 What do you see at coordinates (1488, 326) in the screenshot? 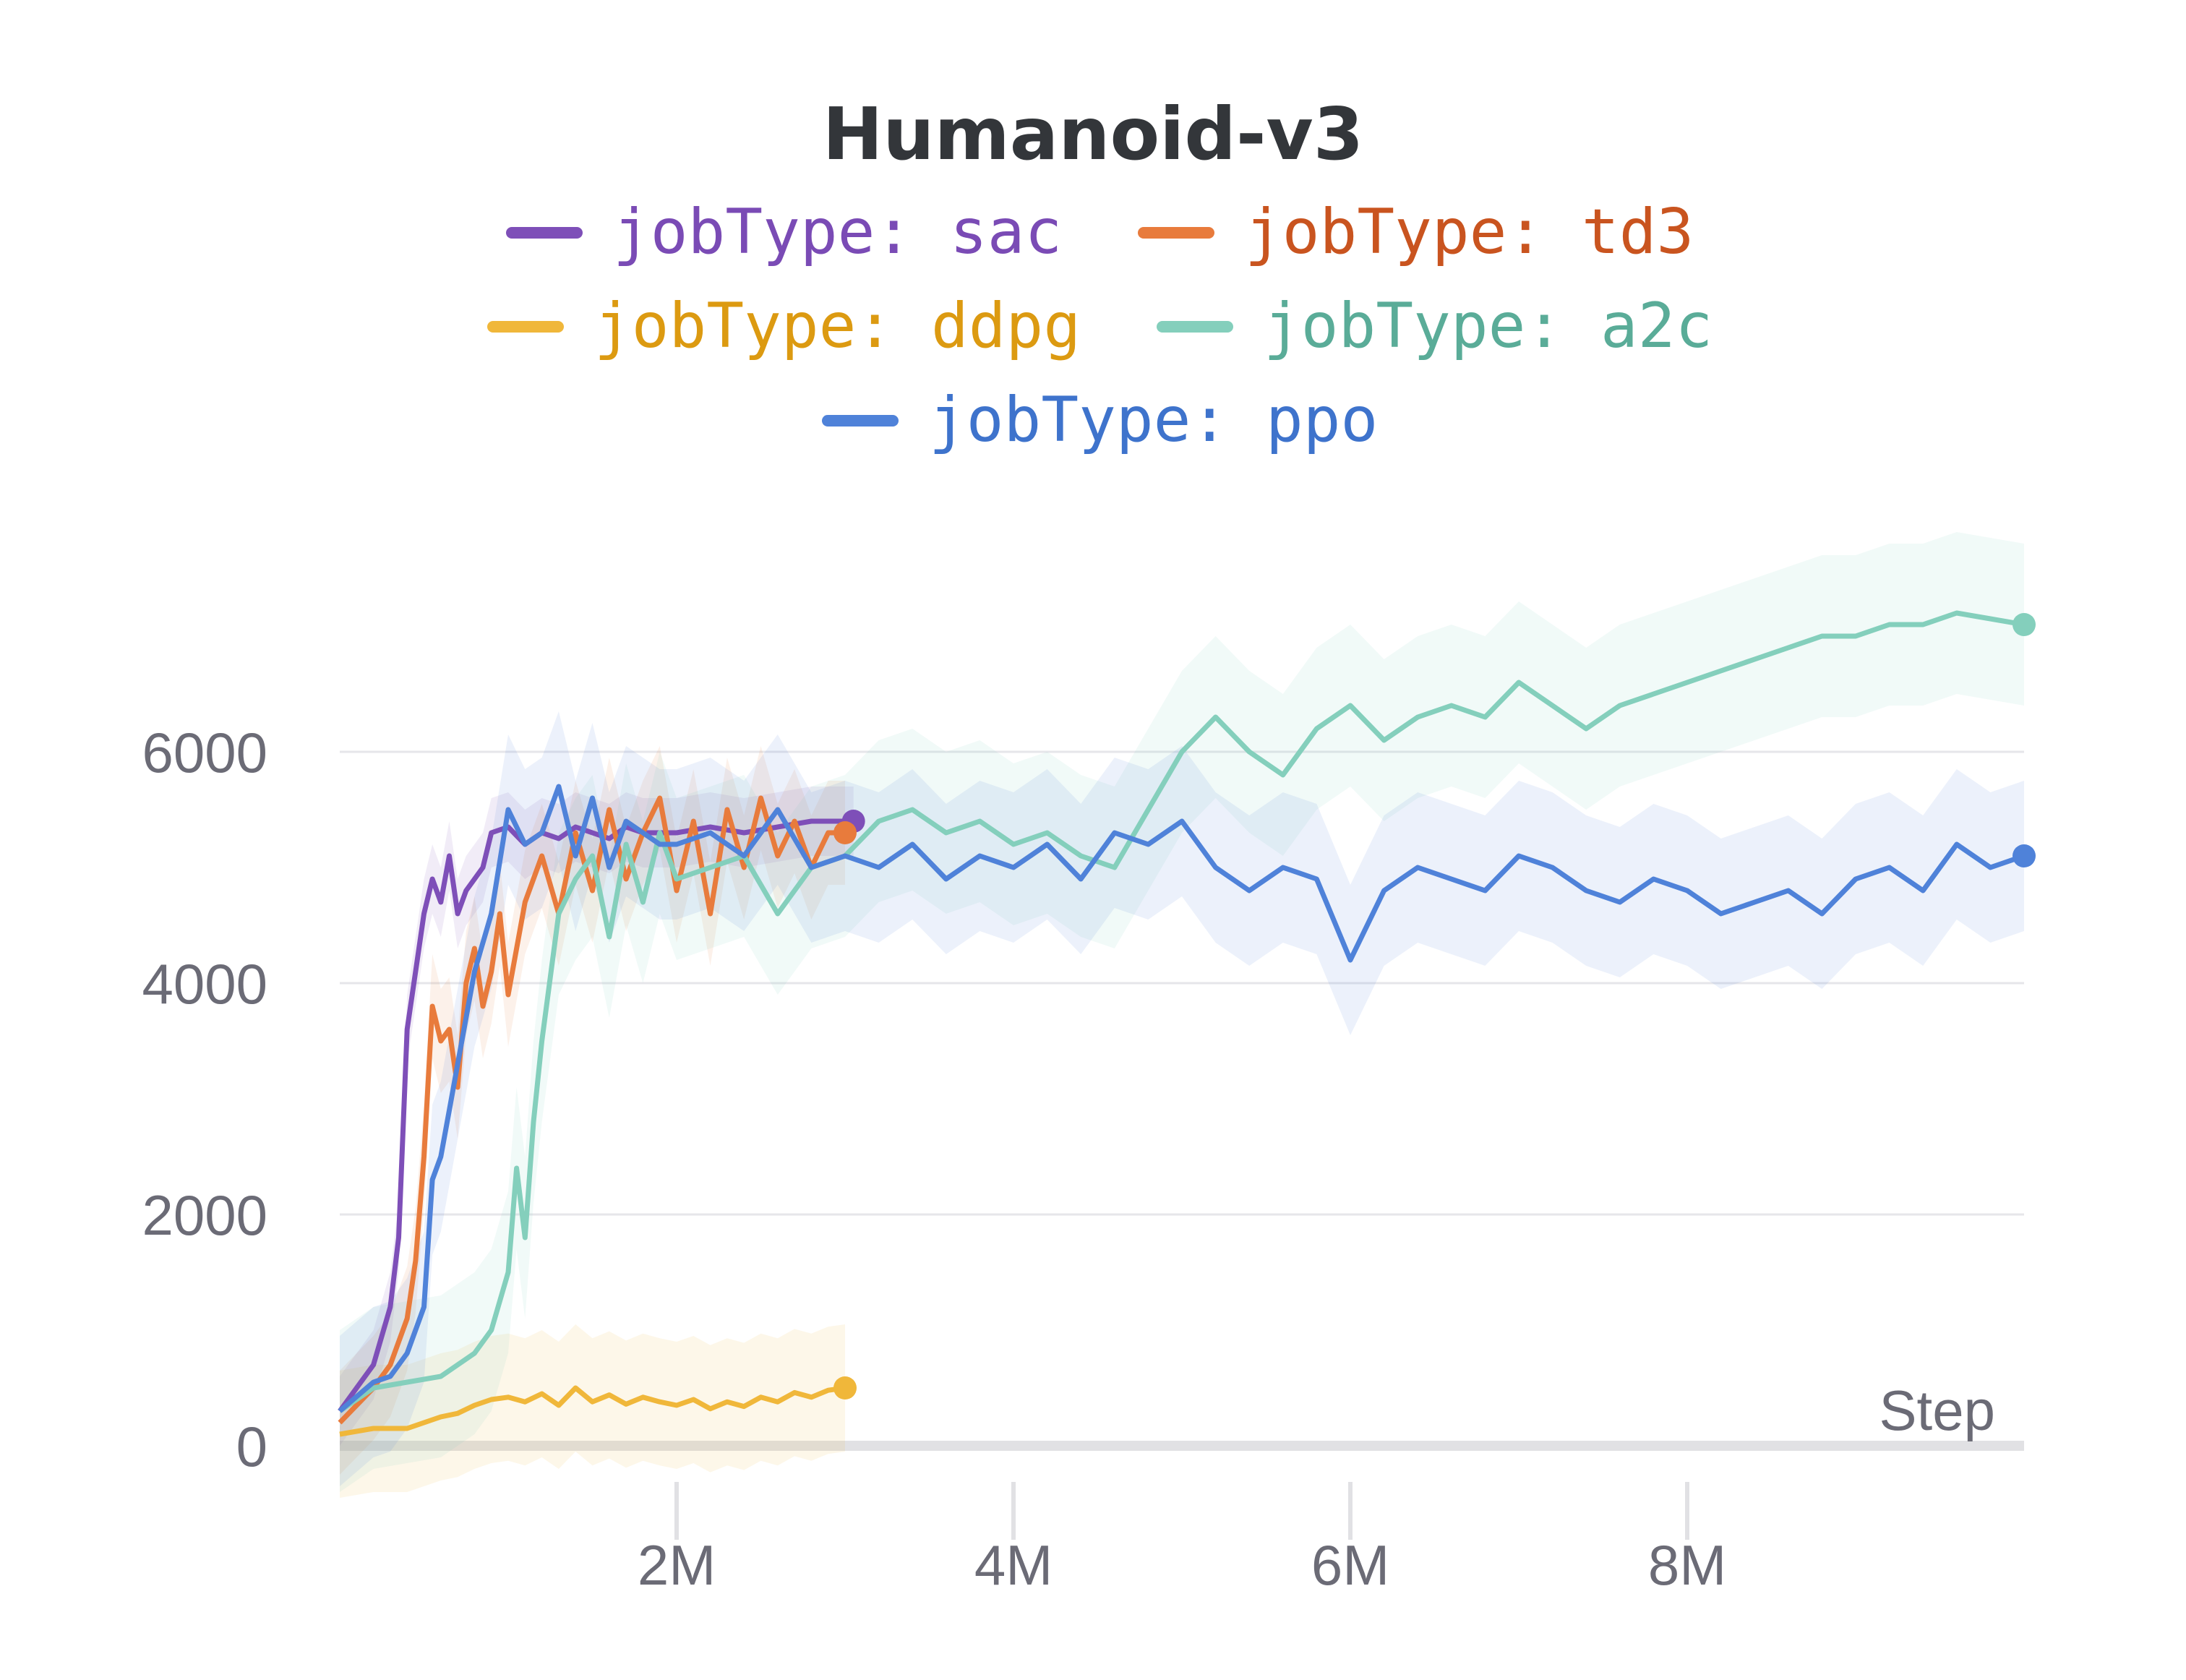
I see `legend-label-3: jobType: a2c` at bounding box center [1488, 326].